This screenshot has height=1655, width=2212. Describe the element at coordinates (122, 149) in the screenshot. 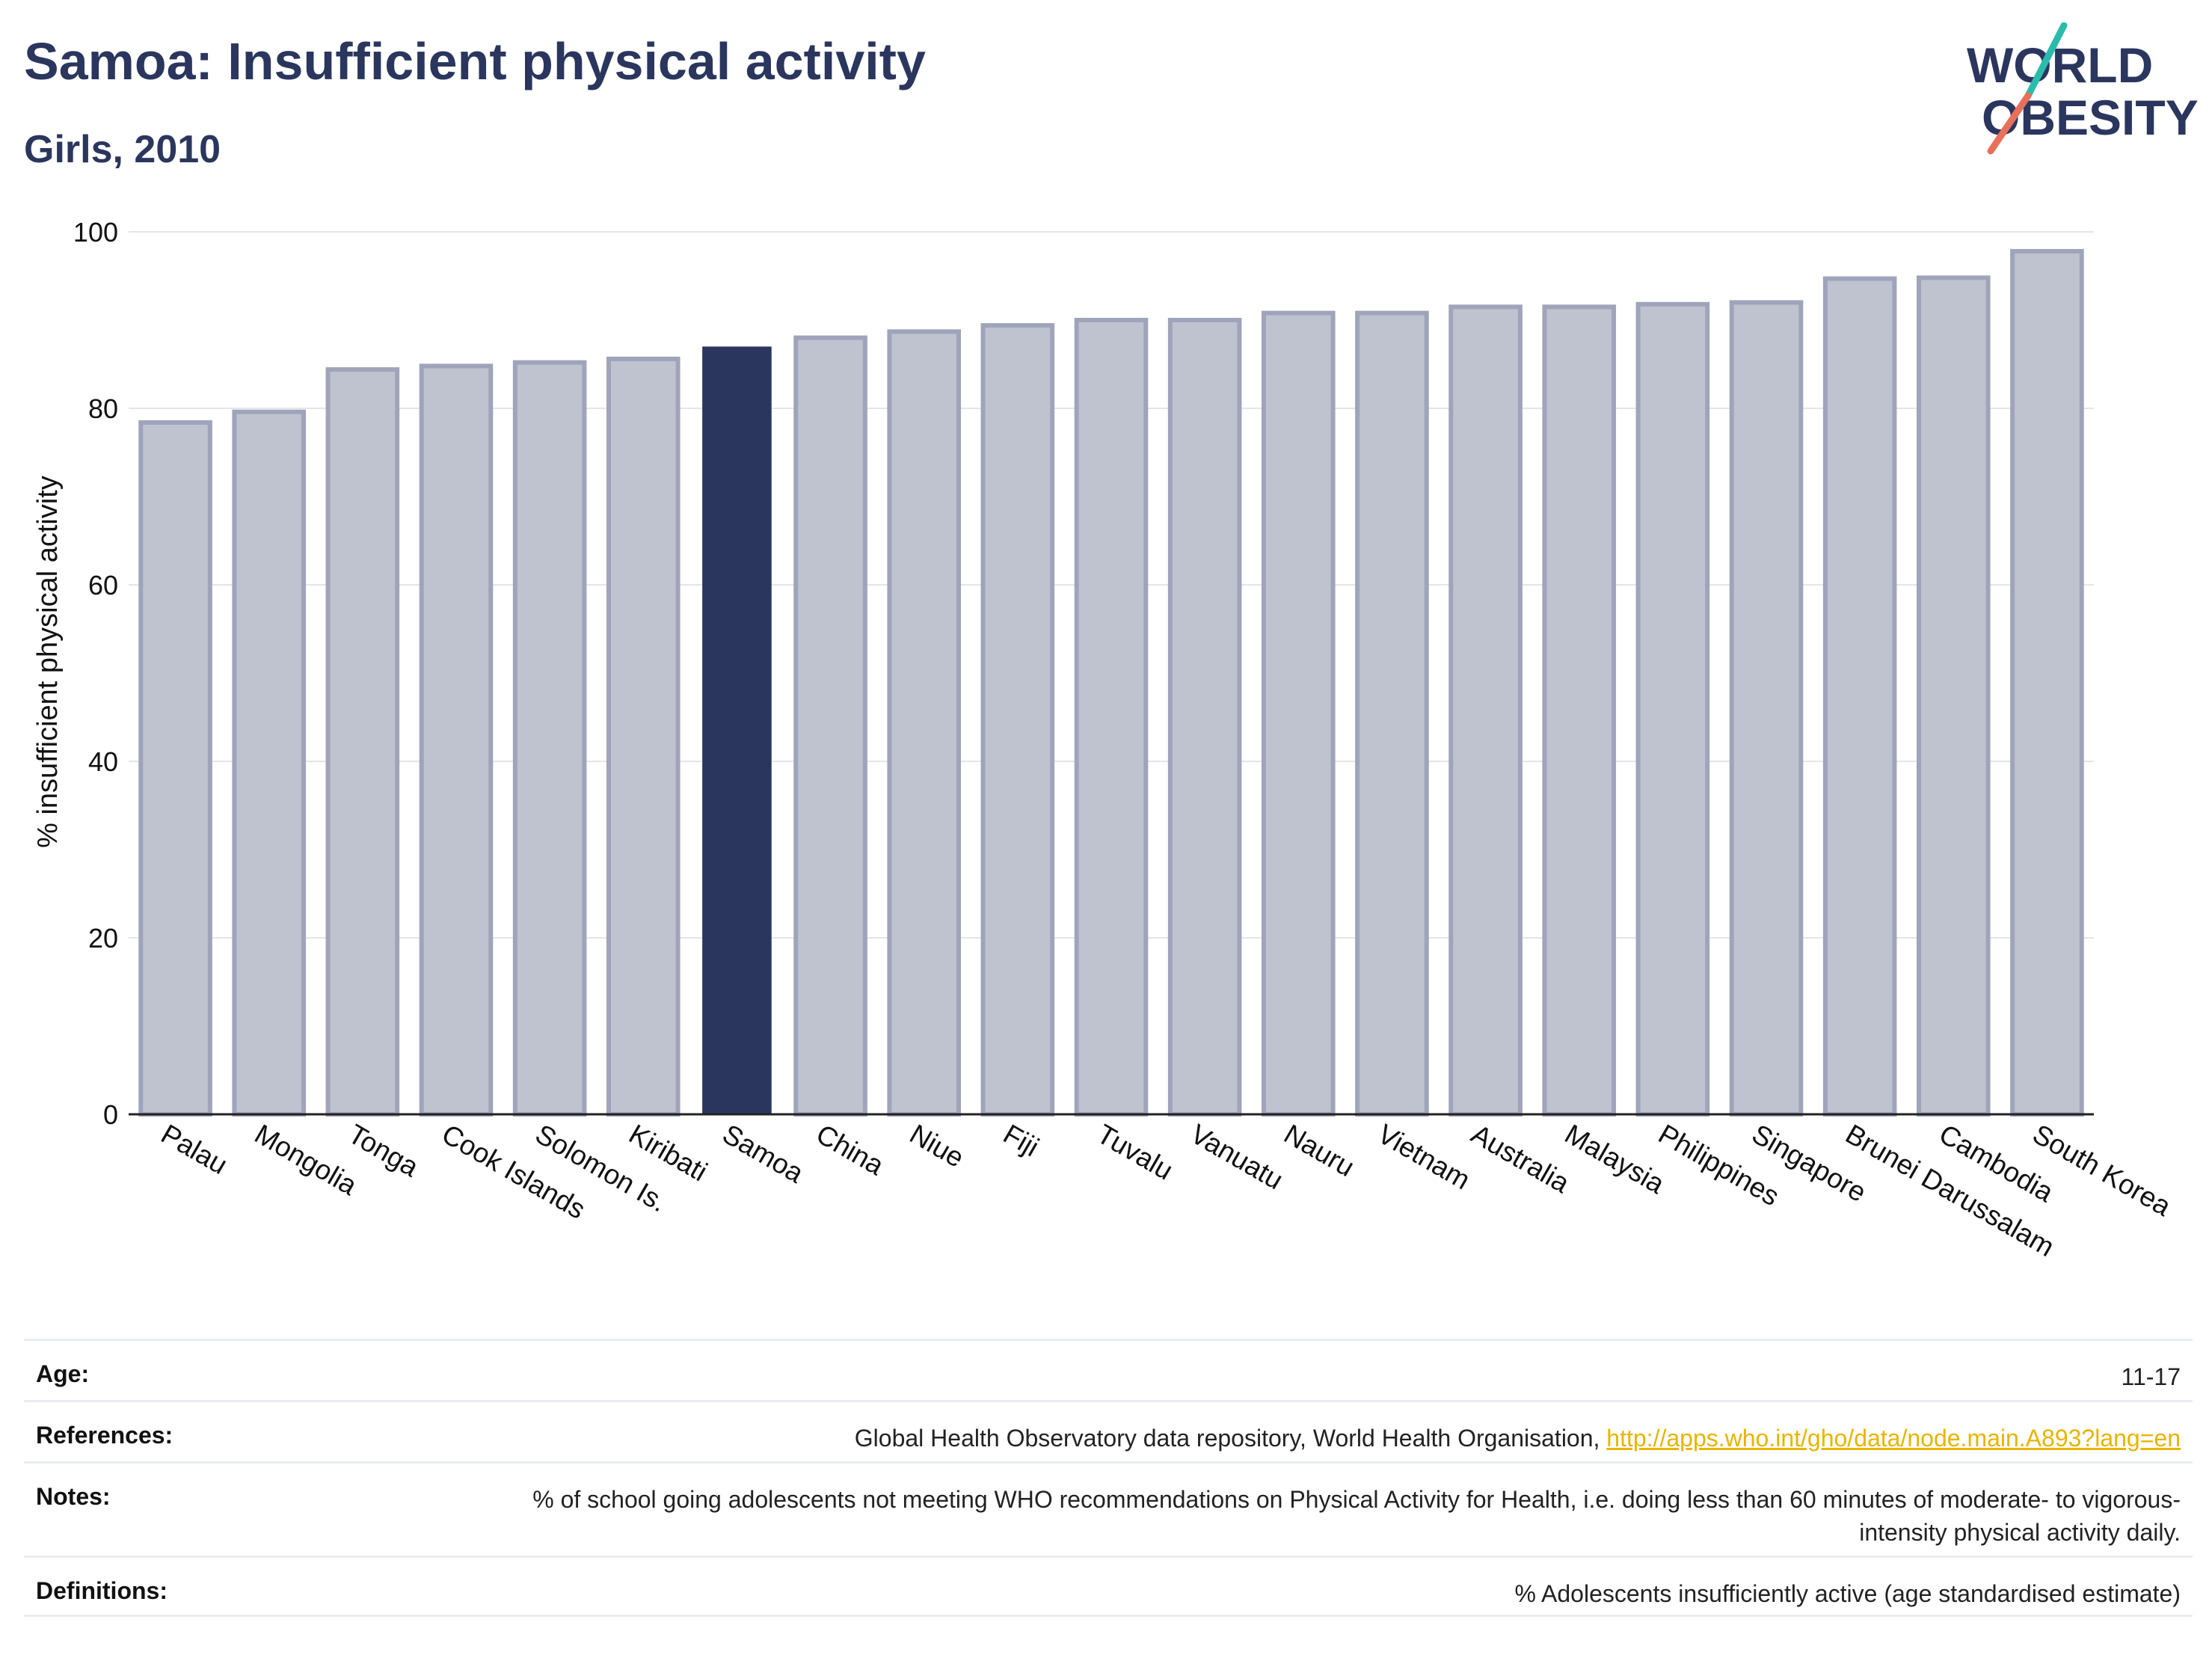

I see `chart-subtitle: Girls, 2010` at that location.